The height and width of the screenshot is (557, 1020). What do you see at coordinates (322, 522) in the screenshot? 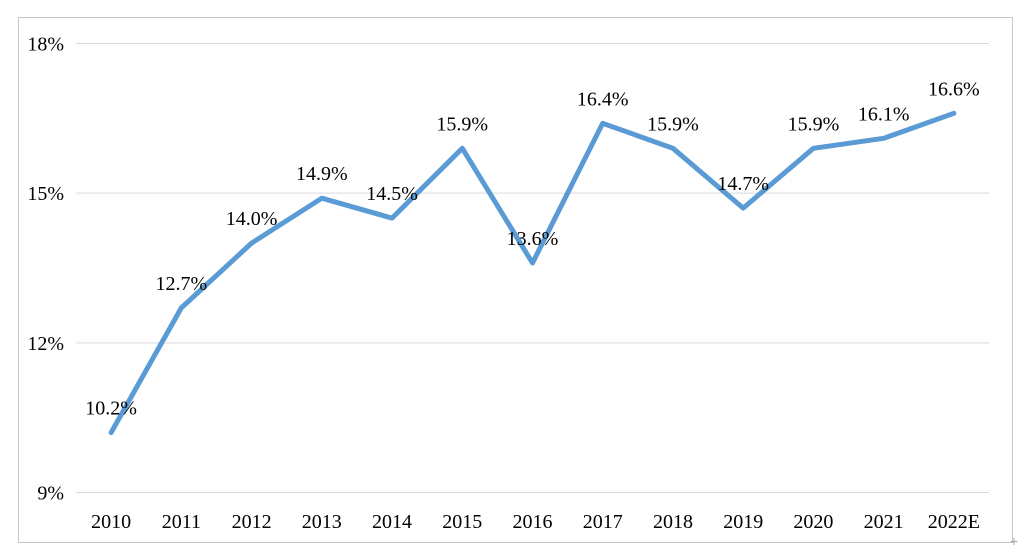
I see `x-axis-tick-label: 2013` at bounding box center [322, 522].